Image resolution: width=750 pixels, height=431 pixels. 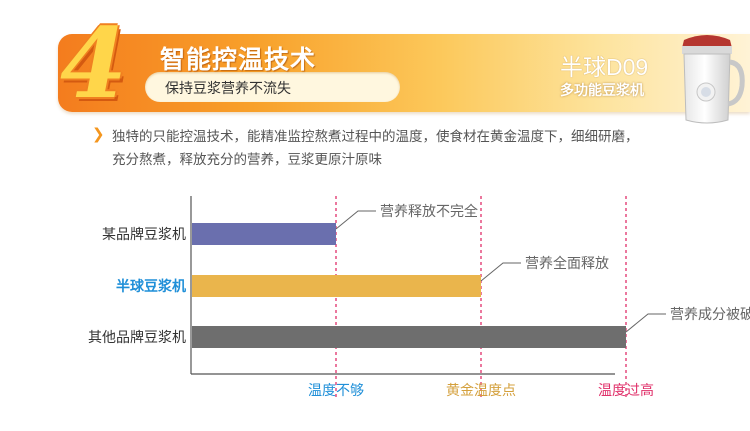 What do you see at coordinates (429, 211) in the screenshot?
I see `annotation-label: 营养释放不完全` at bounding box center [429, 211].